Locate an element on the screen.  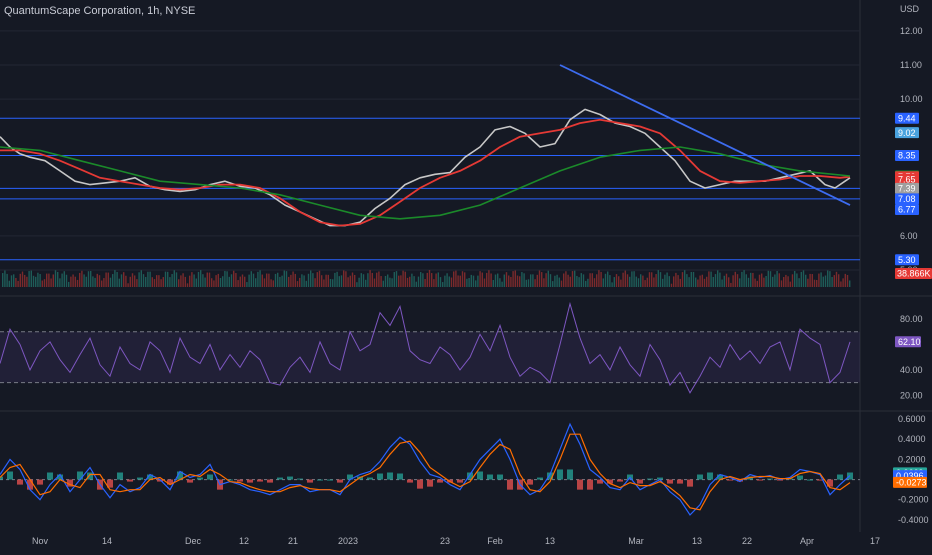
price-label: 7.08 is located at coordinates (907, 199).